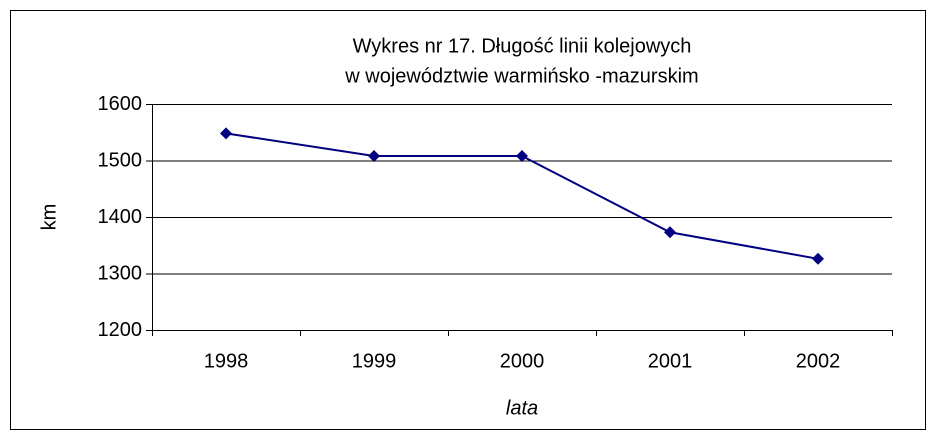 The image size is (936, 441). Describe the element at coordinates (226, 361) in the screenshot. I see `x-tick-label: 1998` at that location.